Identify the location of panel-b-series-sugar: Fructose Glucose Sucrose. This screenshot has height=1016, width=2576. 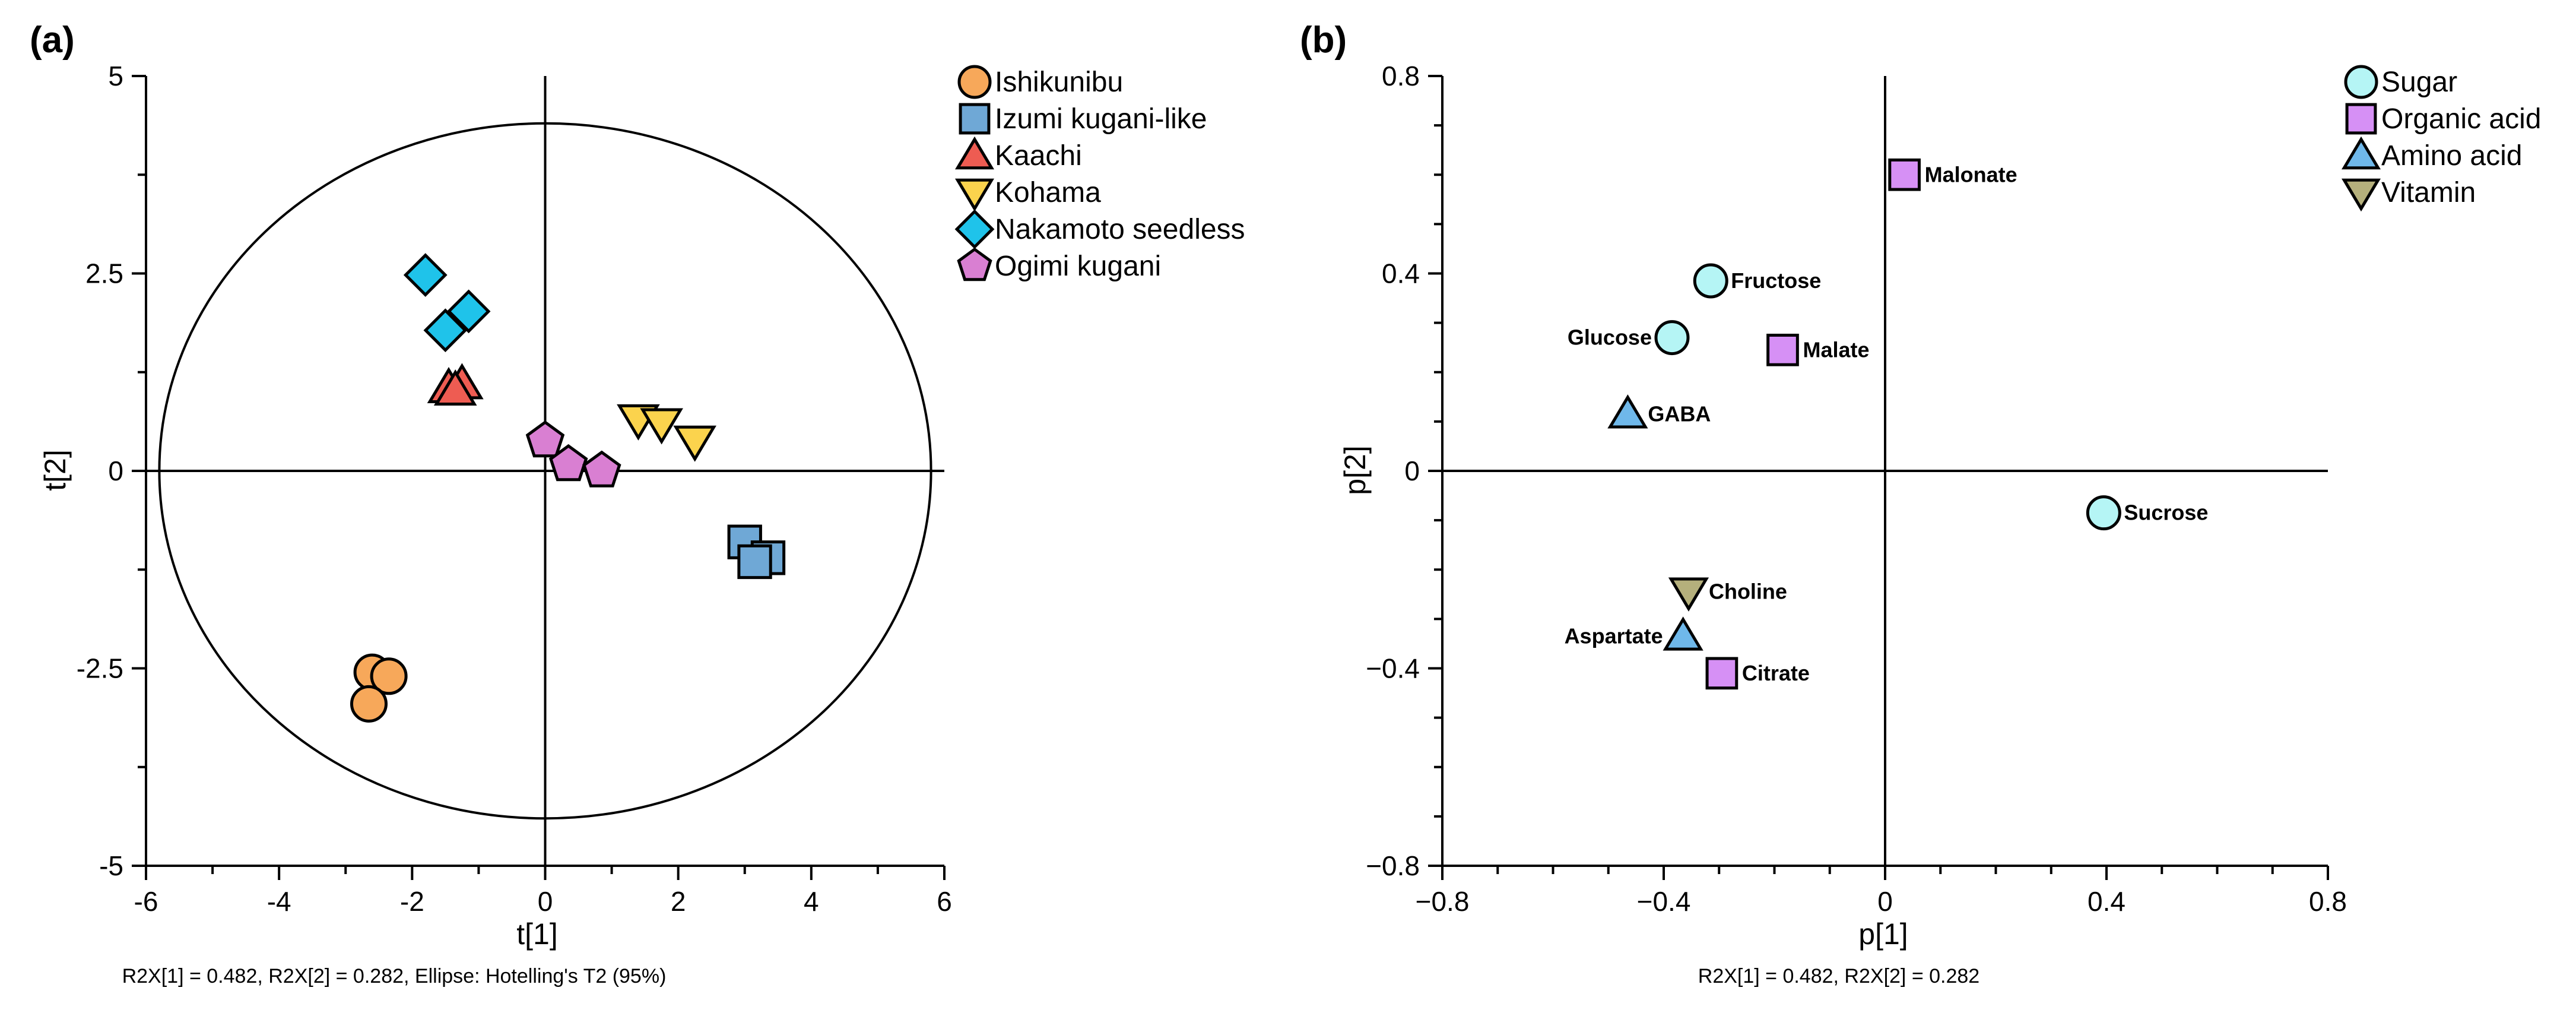
(1888, 397).